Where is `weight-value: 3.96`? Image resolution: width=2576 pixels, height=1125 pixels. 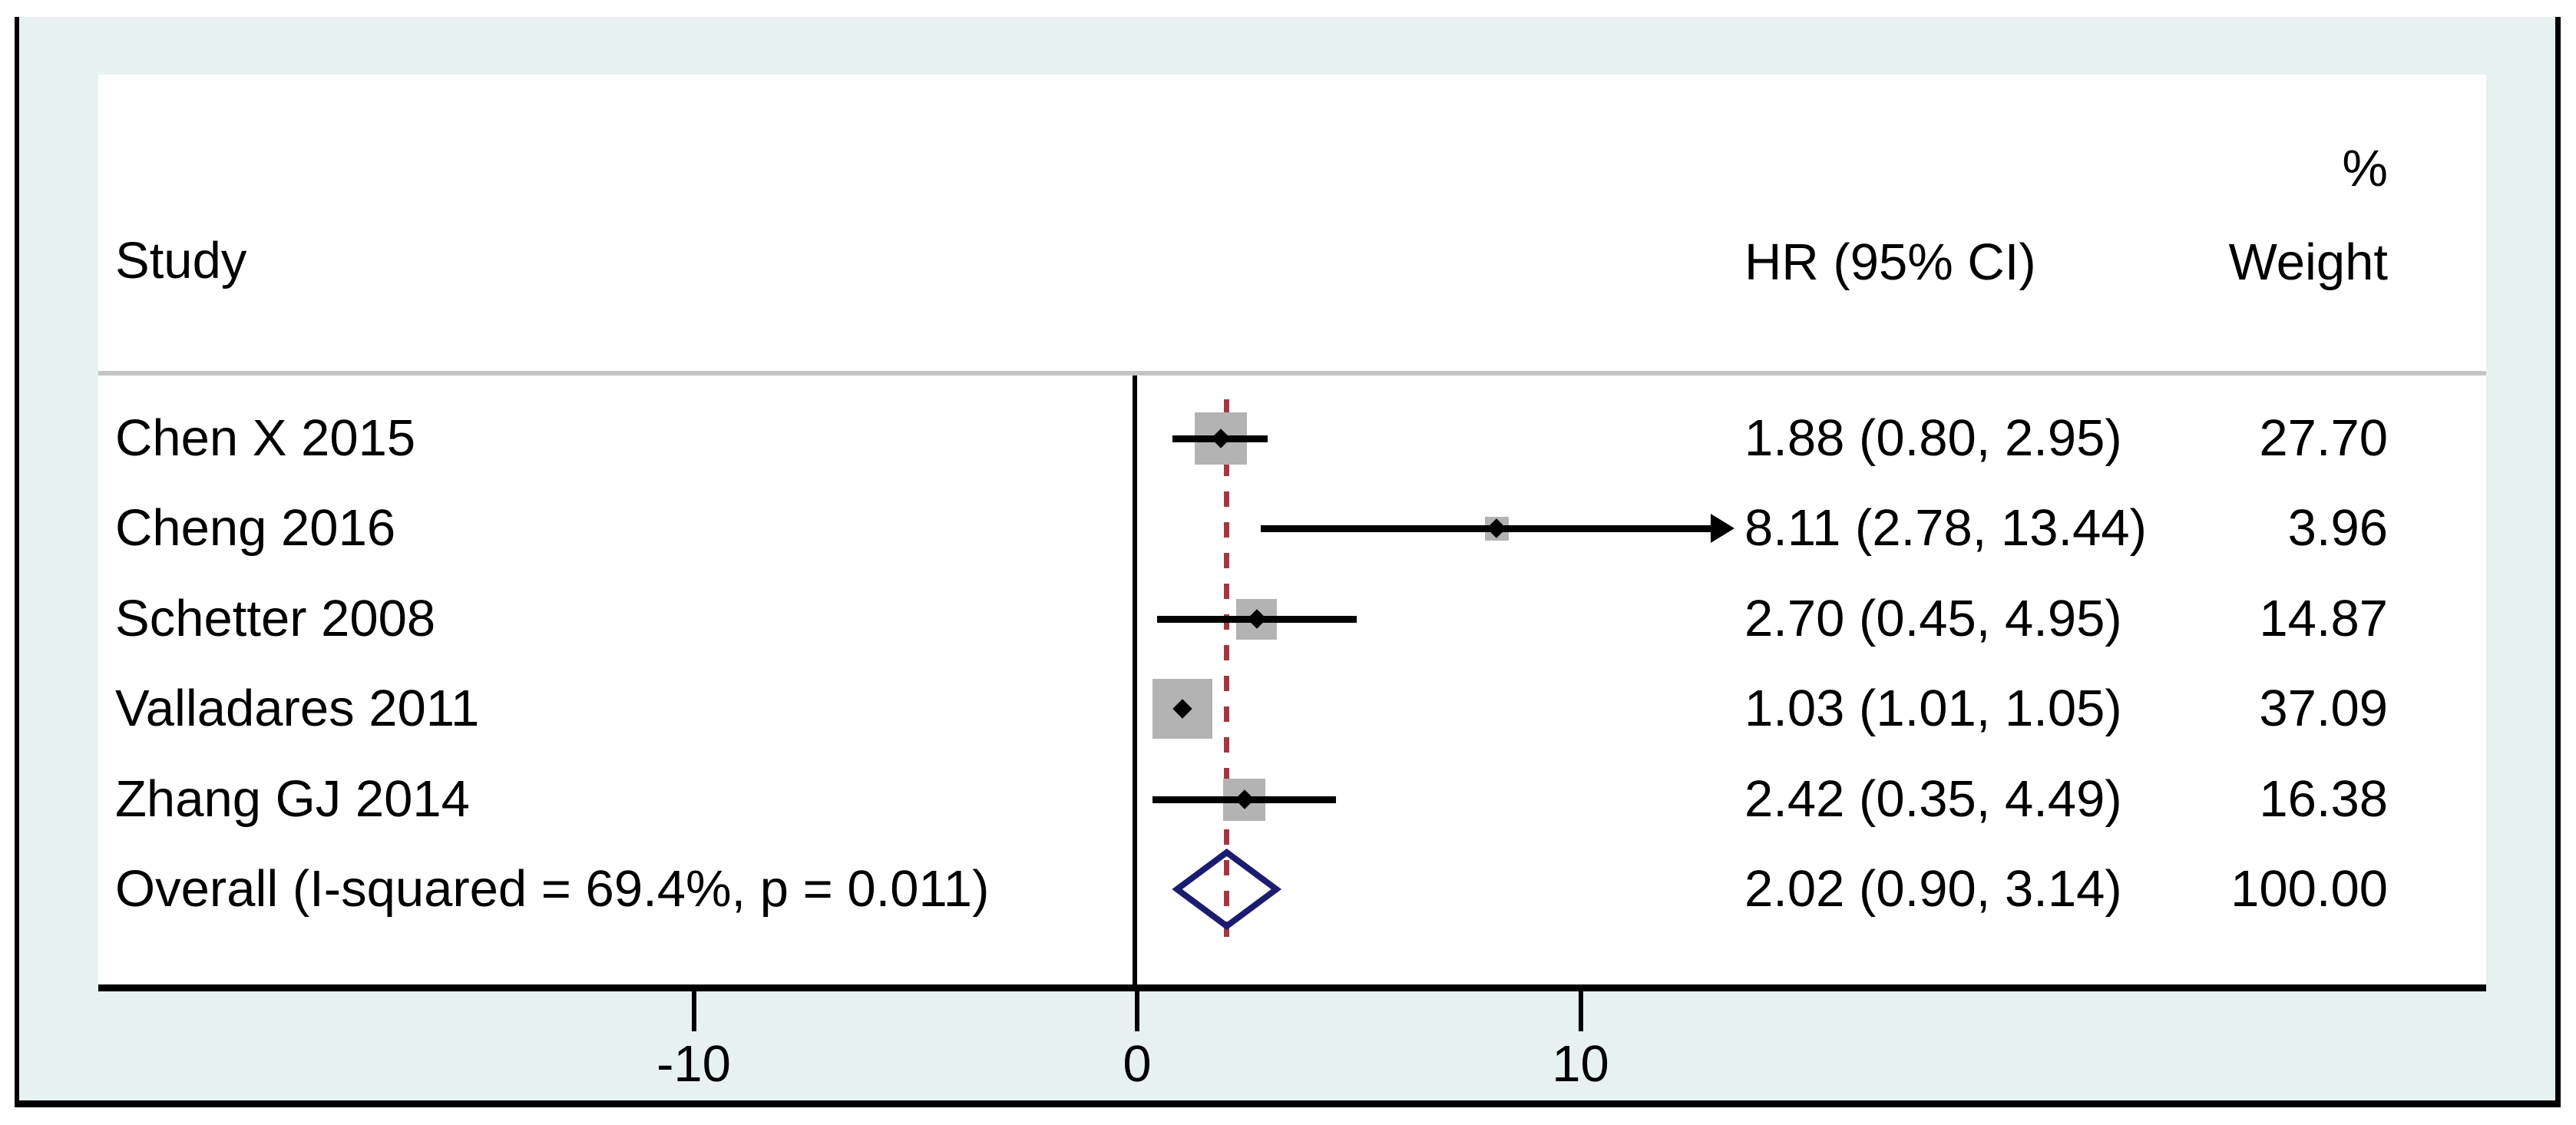
weight-value: 3.96 is located at coordinates (2337, 528).